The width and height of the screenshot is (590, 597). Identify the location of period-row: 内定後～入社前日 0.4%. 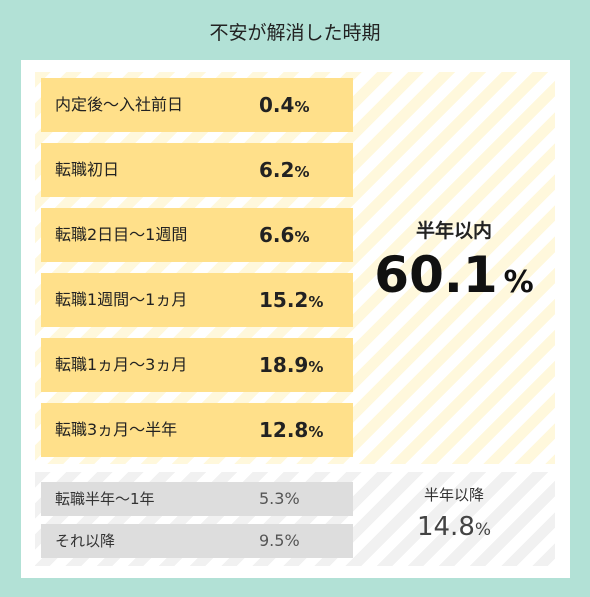
(197, 105).